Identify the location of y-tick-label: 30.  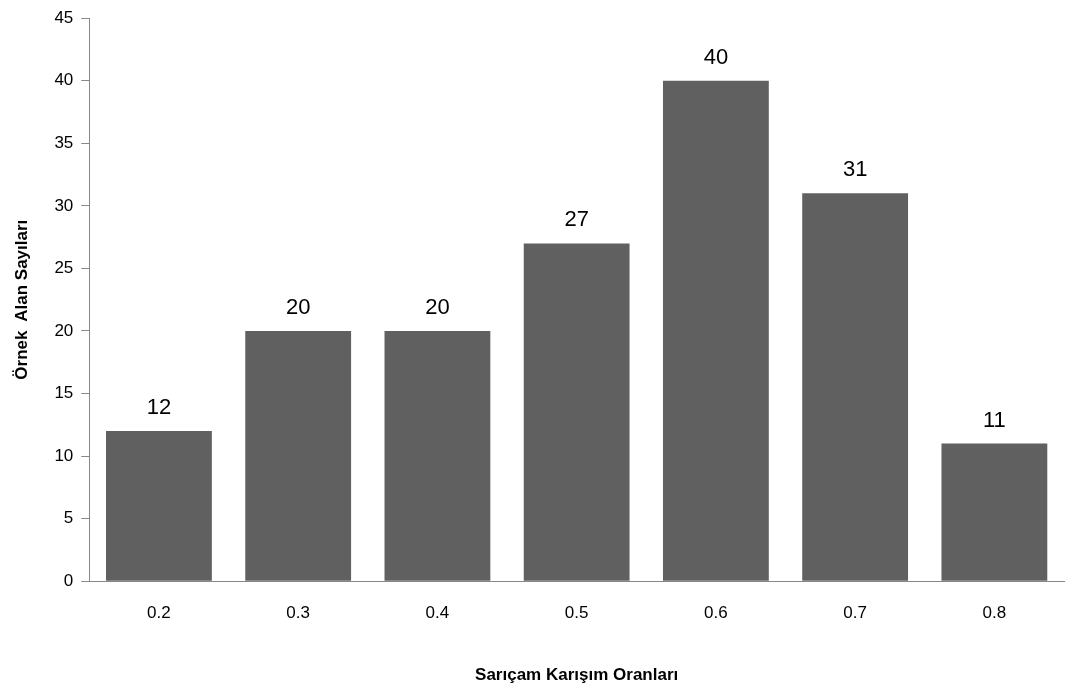
(64, 205).